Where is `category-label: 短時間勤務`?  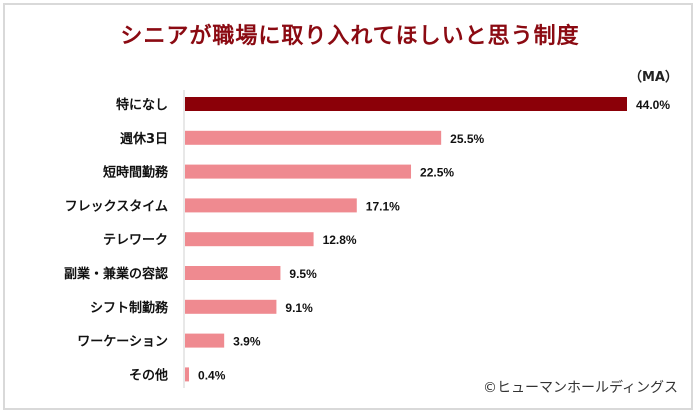 category-label: 短時間勤務 is located at coordinates (136, 173).